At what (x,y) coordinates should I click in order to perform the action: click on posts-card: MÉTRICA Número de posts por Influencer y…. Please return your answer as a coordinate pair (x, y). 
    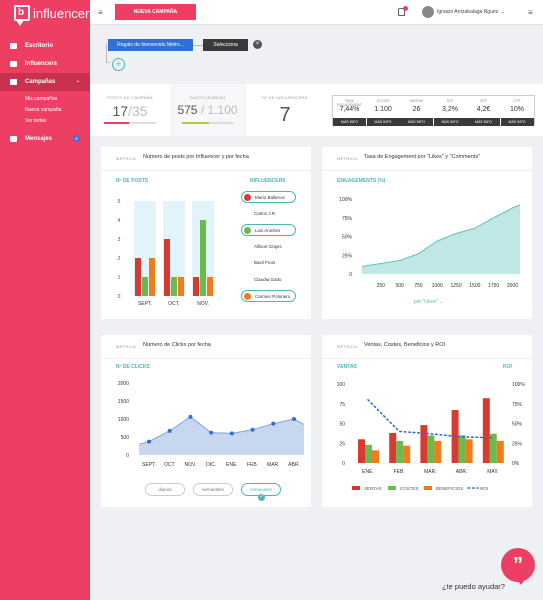
    Looking at the image, I should click on (206, 233).